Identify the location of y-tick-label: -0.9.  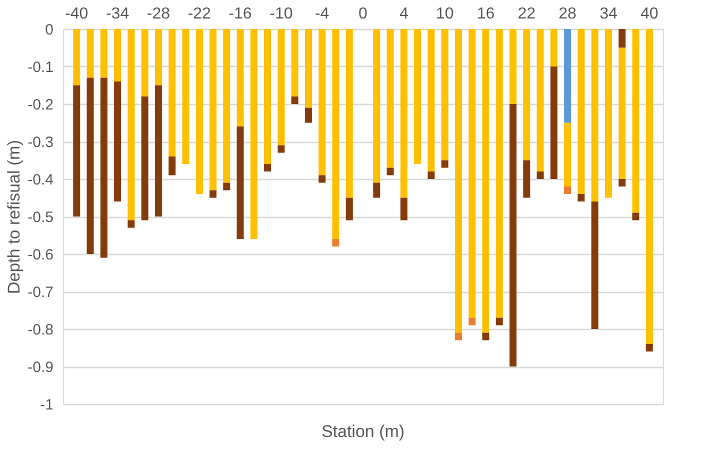
(41, 367).